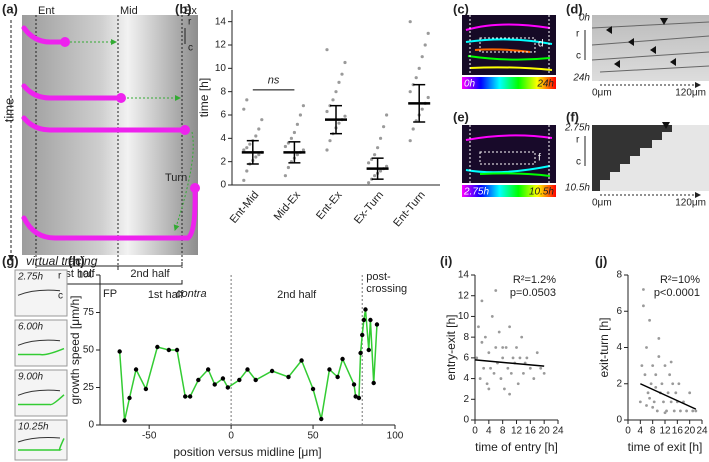 Image resolution: width=709 pixels, height=462 pixels. What do you see at coordinates (369, 207) in the screenshot?
I see `x-tick-label: Ex-Turn` at bounding box center [369, 207].